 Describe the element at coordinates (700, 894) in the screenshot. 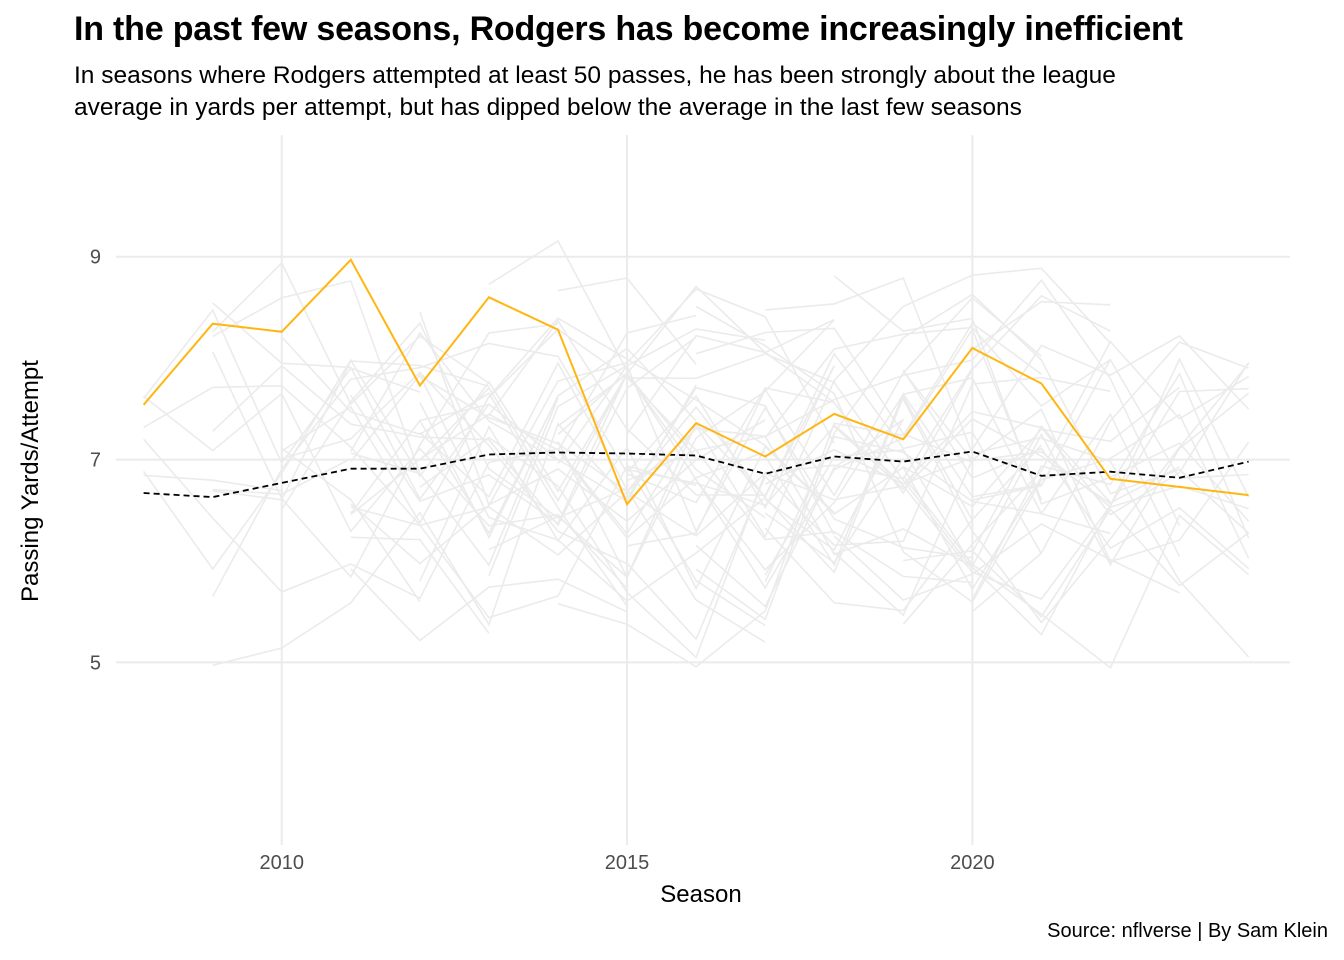

I see `x-axis-label: Season` at that location.